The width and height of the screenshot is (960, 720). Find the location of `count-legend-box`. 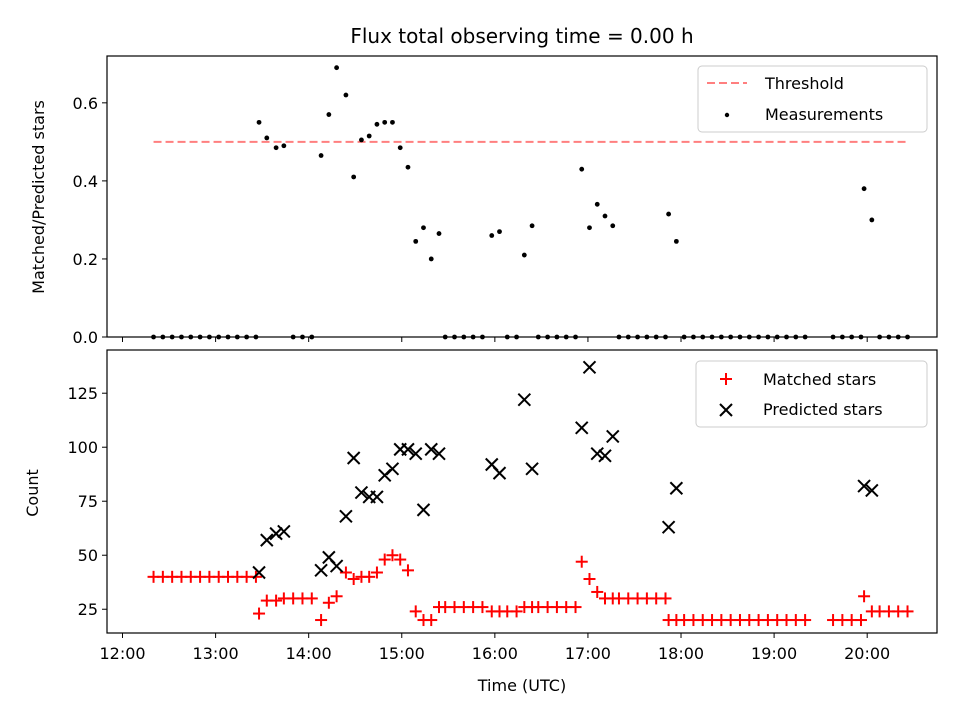

count-legend-box is located at coordinates (811, 394).